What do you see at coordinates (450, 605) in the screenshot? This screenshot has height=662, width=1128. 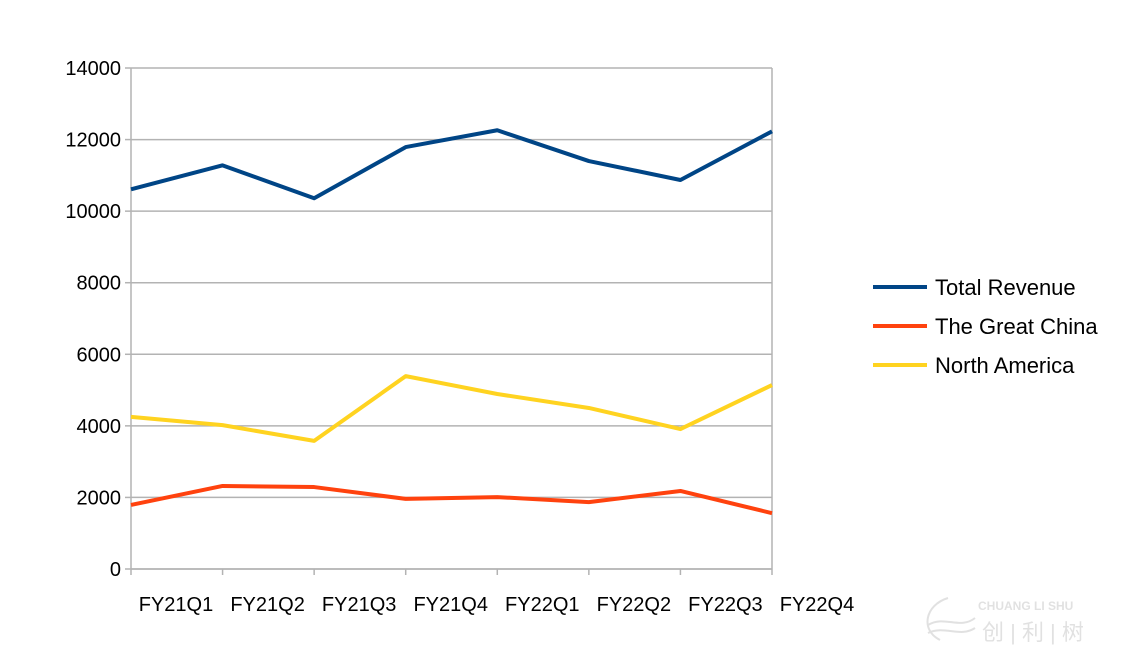 I see `x-tick-label: FY21Q4` at bounding box center [450, 605].